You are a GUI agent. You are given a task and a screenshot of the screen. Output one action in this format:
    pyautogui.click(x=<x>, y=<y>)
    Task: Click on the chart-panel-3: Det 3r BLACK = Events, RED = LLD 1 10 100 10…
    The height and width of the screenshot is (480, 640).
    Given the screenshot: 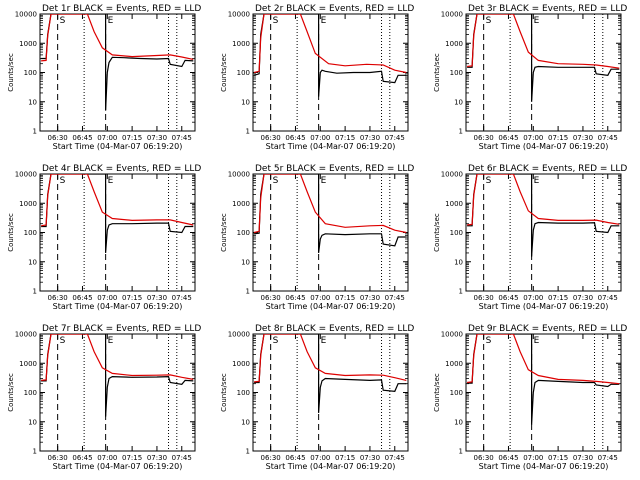 What is the action you would take?
    pyautogui.click(x=530, y=77)
    